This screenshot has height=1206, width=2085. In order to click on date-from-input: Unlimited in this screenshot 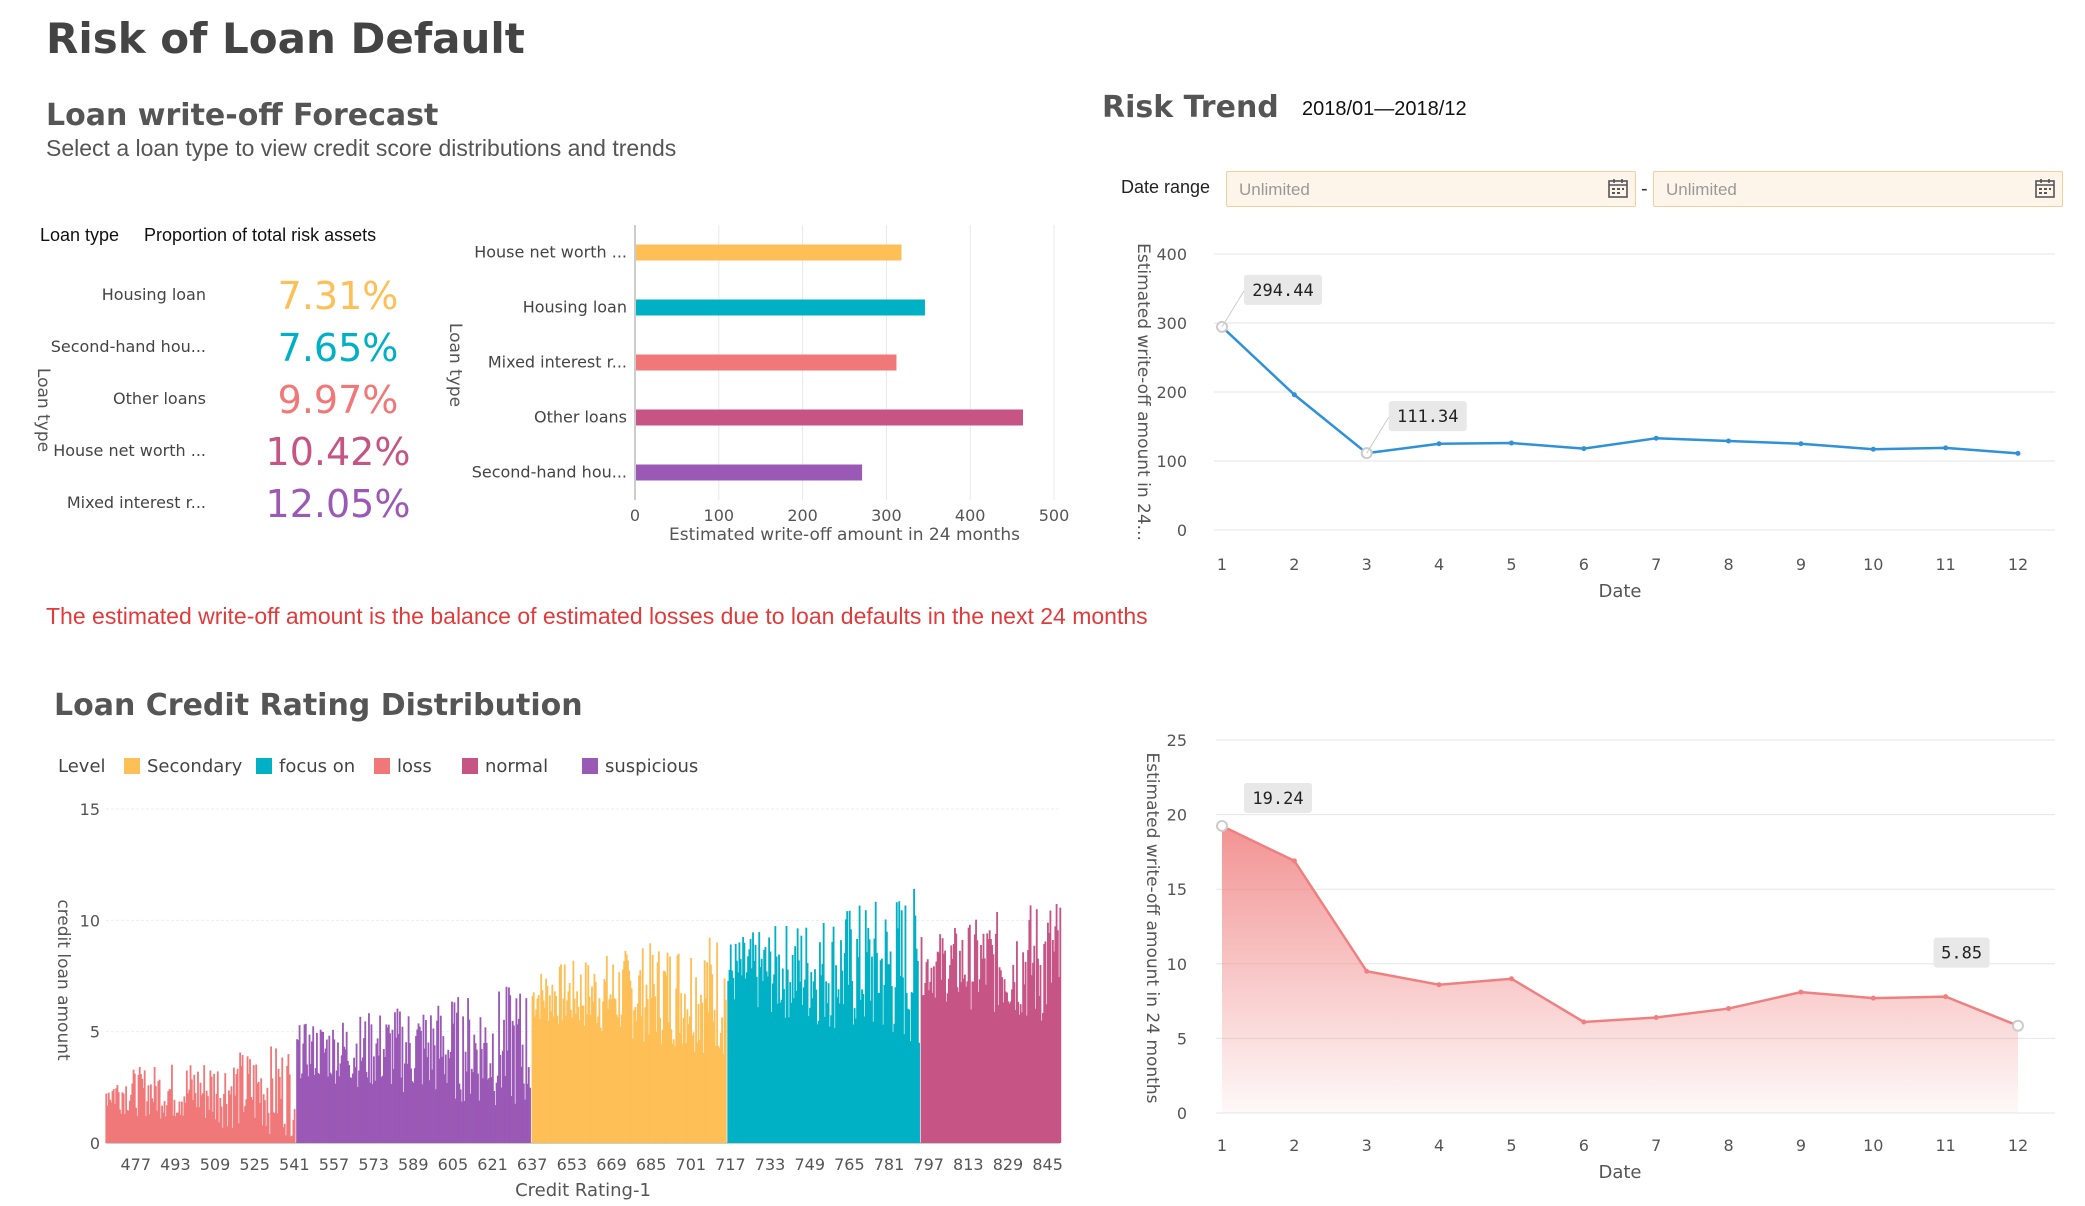, I will do `click(1431, 189)`.